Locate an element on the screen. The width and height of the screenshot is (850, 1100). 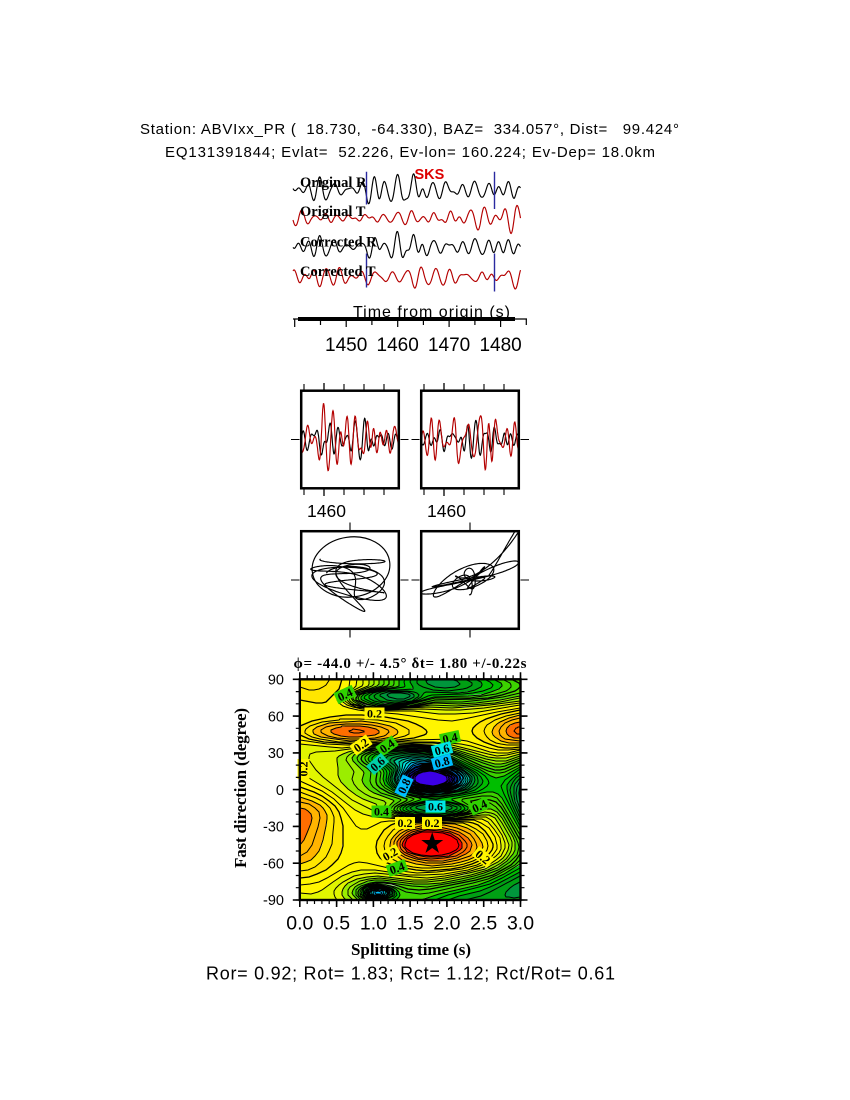
svg-text: 30 is located at coordinates (276, 754).